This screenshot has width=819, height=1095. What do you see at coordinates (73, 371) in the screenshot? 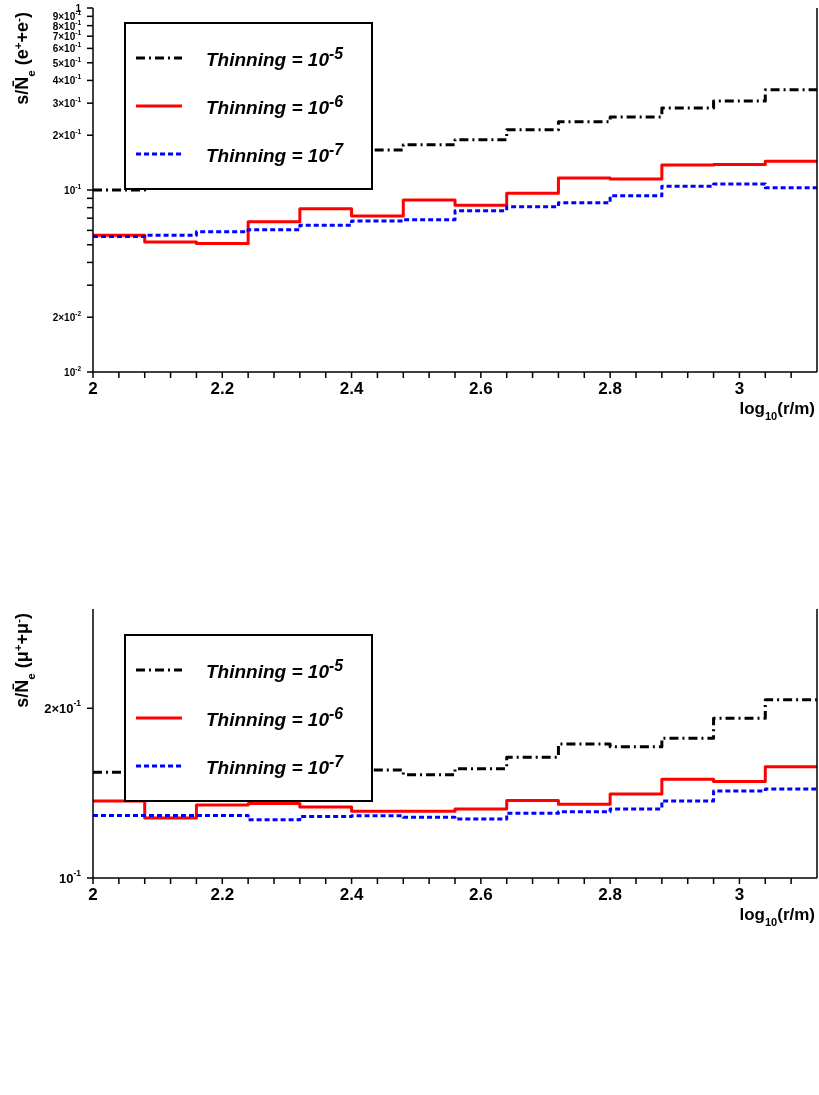
I see `y-tick-label: 10$^{-2}$` at bounding box center [73, 371].